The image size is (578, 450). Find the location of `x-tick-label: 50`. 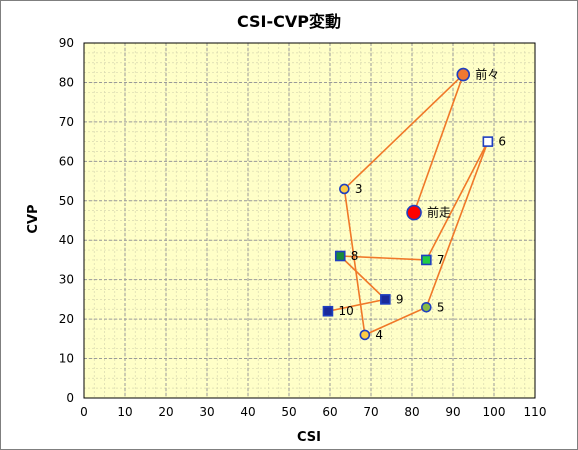

x-tick-label: 50 is located at coordinates (288, 412).